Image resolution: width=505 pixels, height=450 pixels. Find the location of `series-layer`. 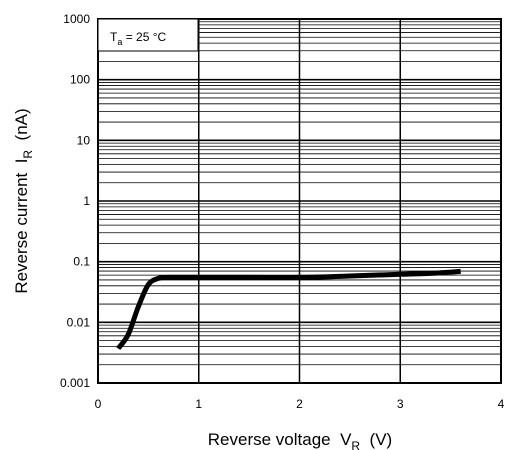

series-layer is located at coordinates (288, 309).